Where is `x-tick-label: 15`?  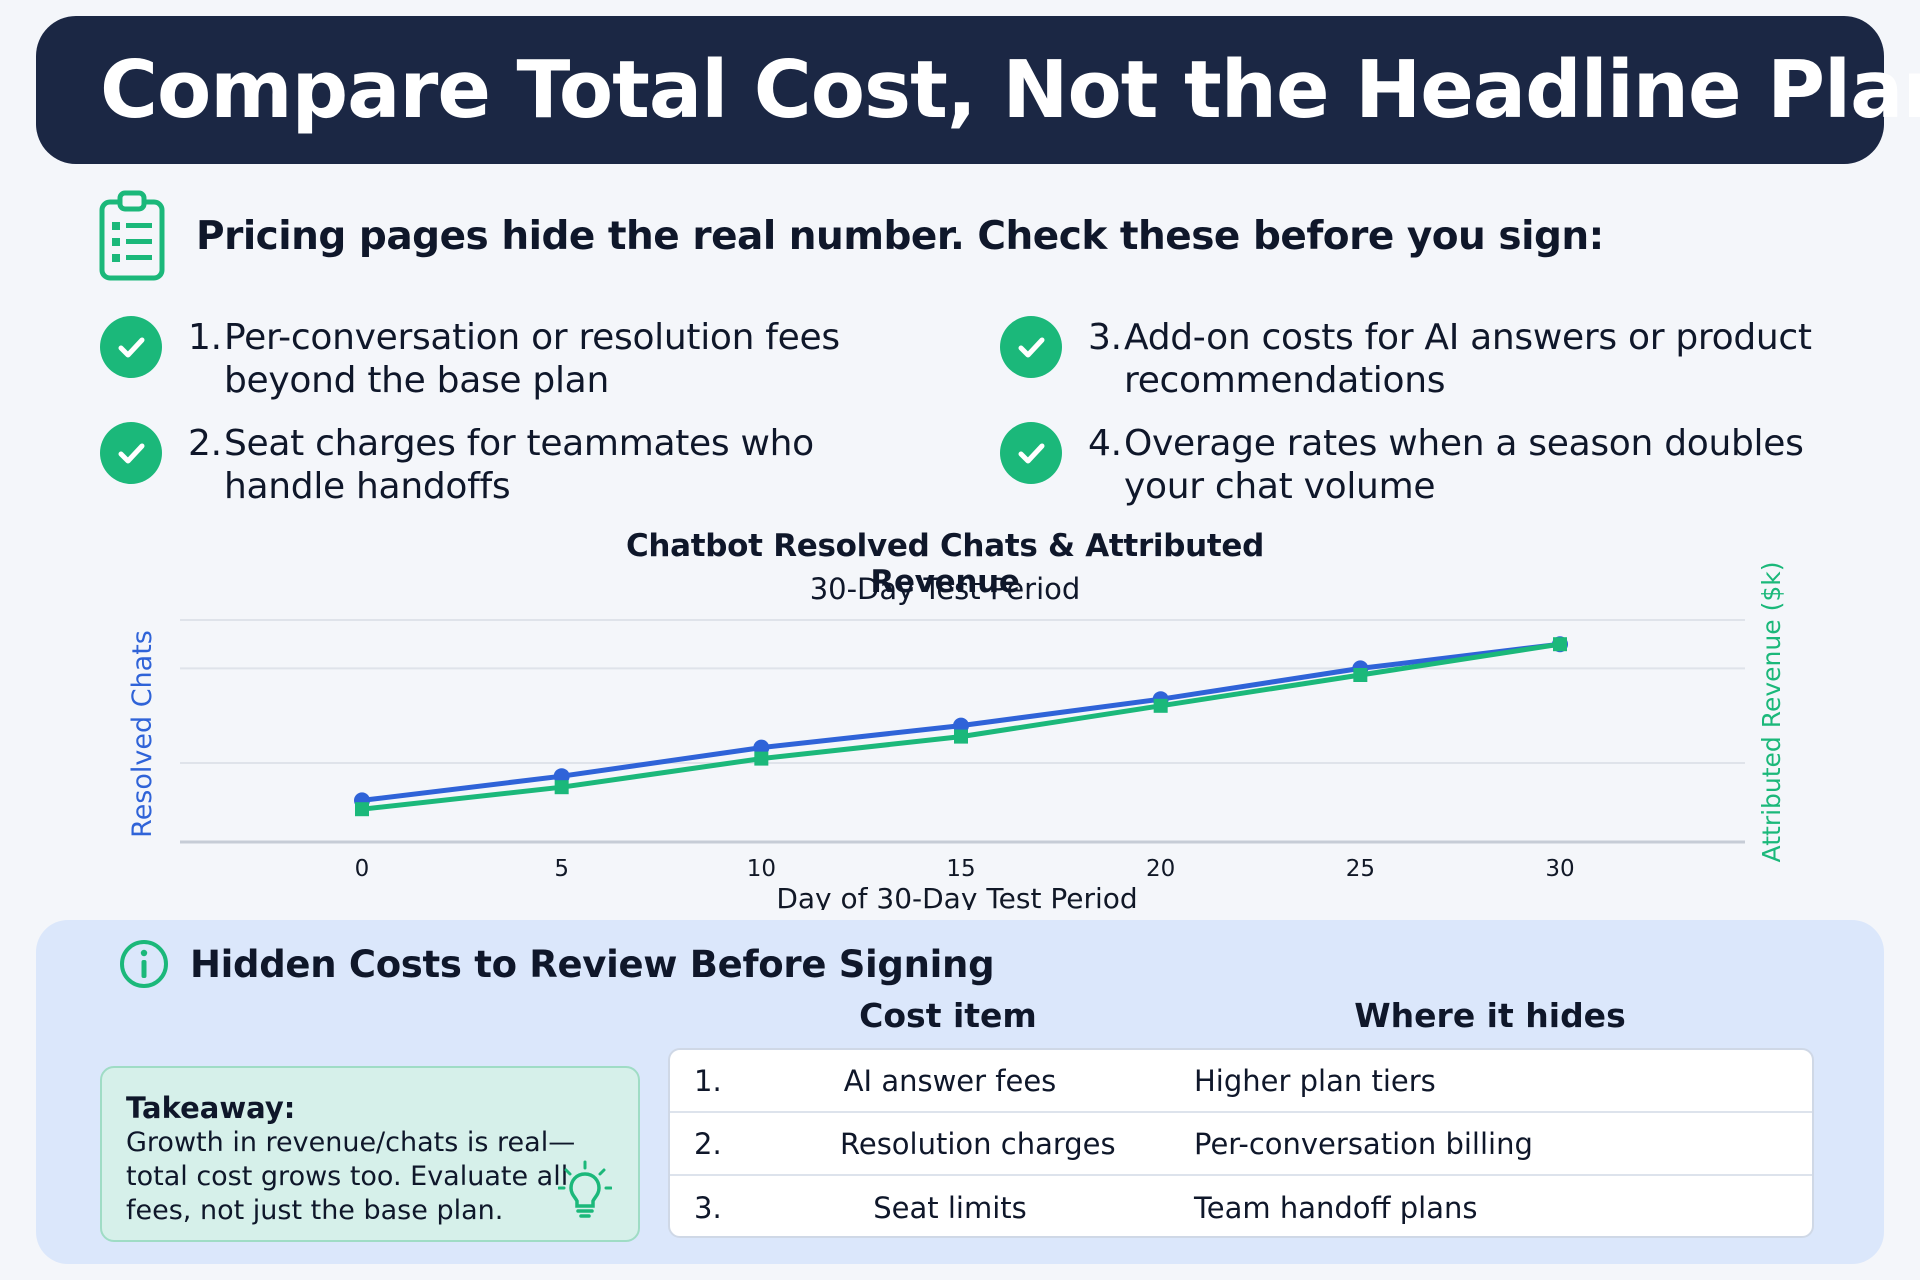
x-tick-label: 15 is located at coordinates (960, 869).